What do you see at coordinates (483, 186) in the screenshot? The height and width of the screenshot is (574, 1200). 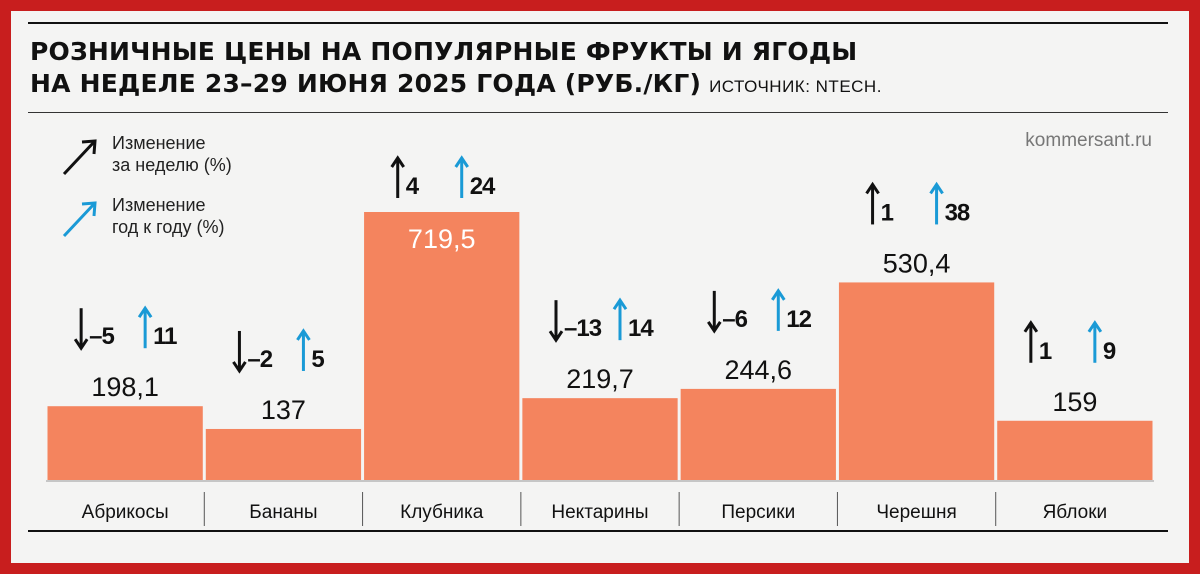 I see `year-change-label: 24` at bounding box center [483, 186].